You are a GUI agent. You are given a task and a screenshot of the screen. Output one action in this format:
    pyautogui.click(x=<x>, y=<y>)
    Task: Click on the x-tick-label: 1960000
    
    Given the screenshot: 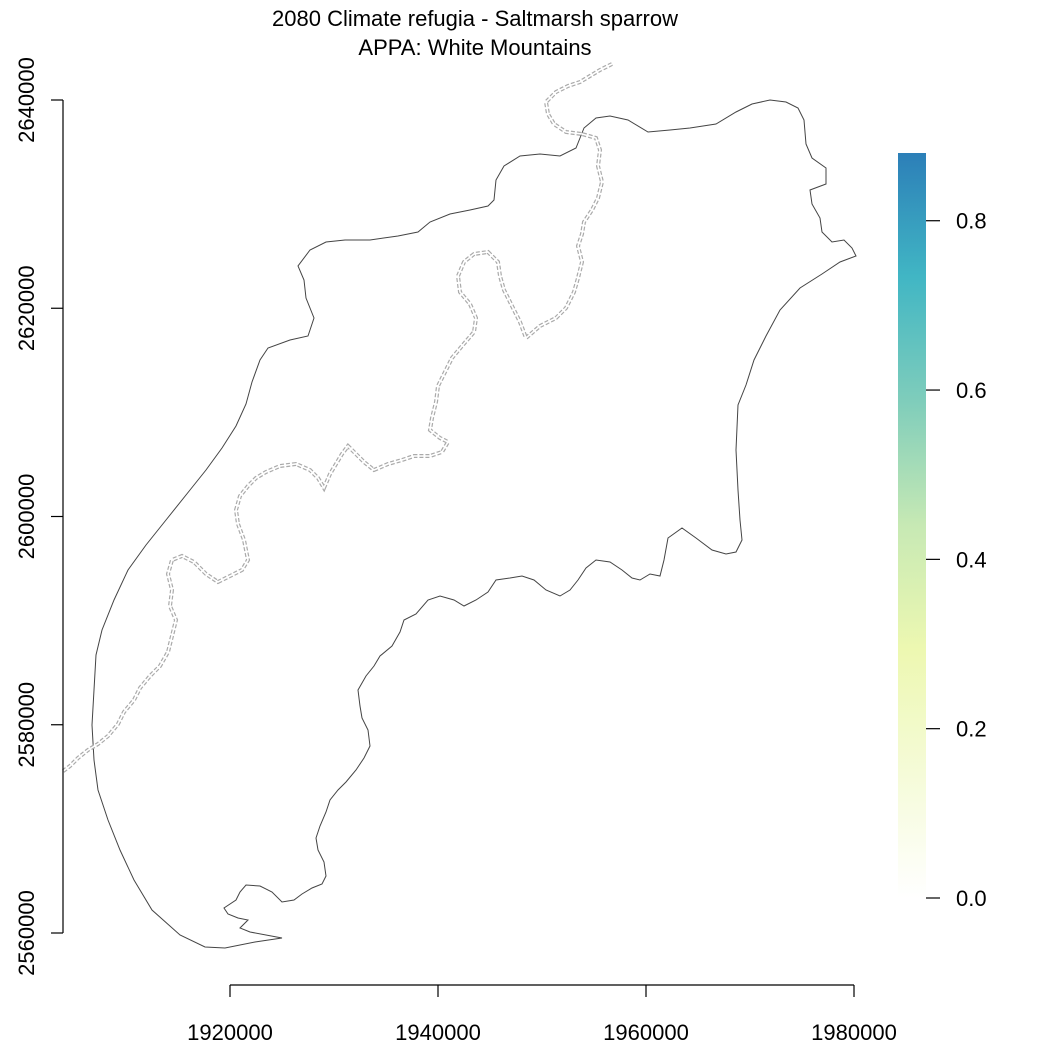 What is the action you would take?
    pyautogui.click(x=646, y=1032)
    